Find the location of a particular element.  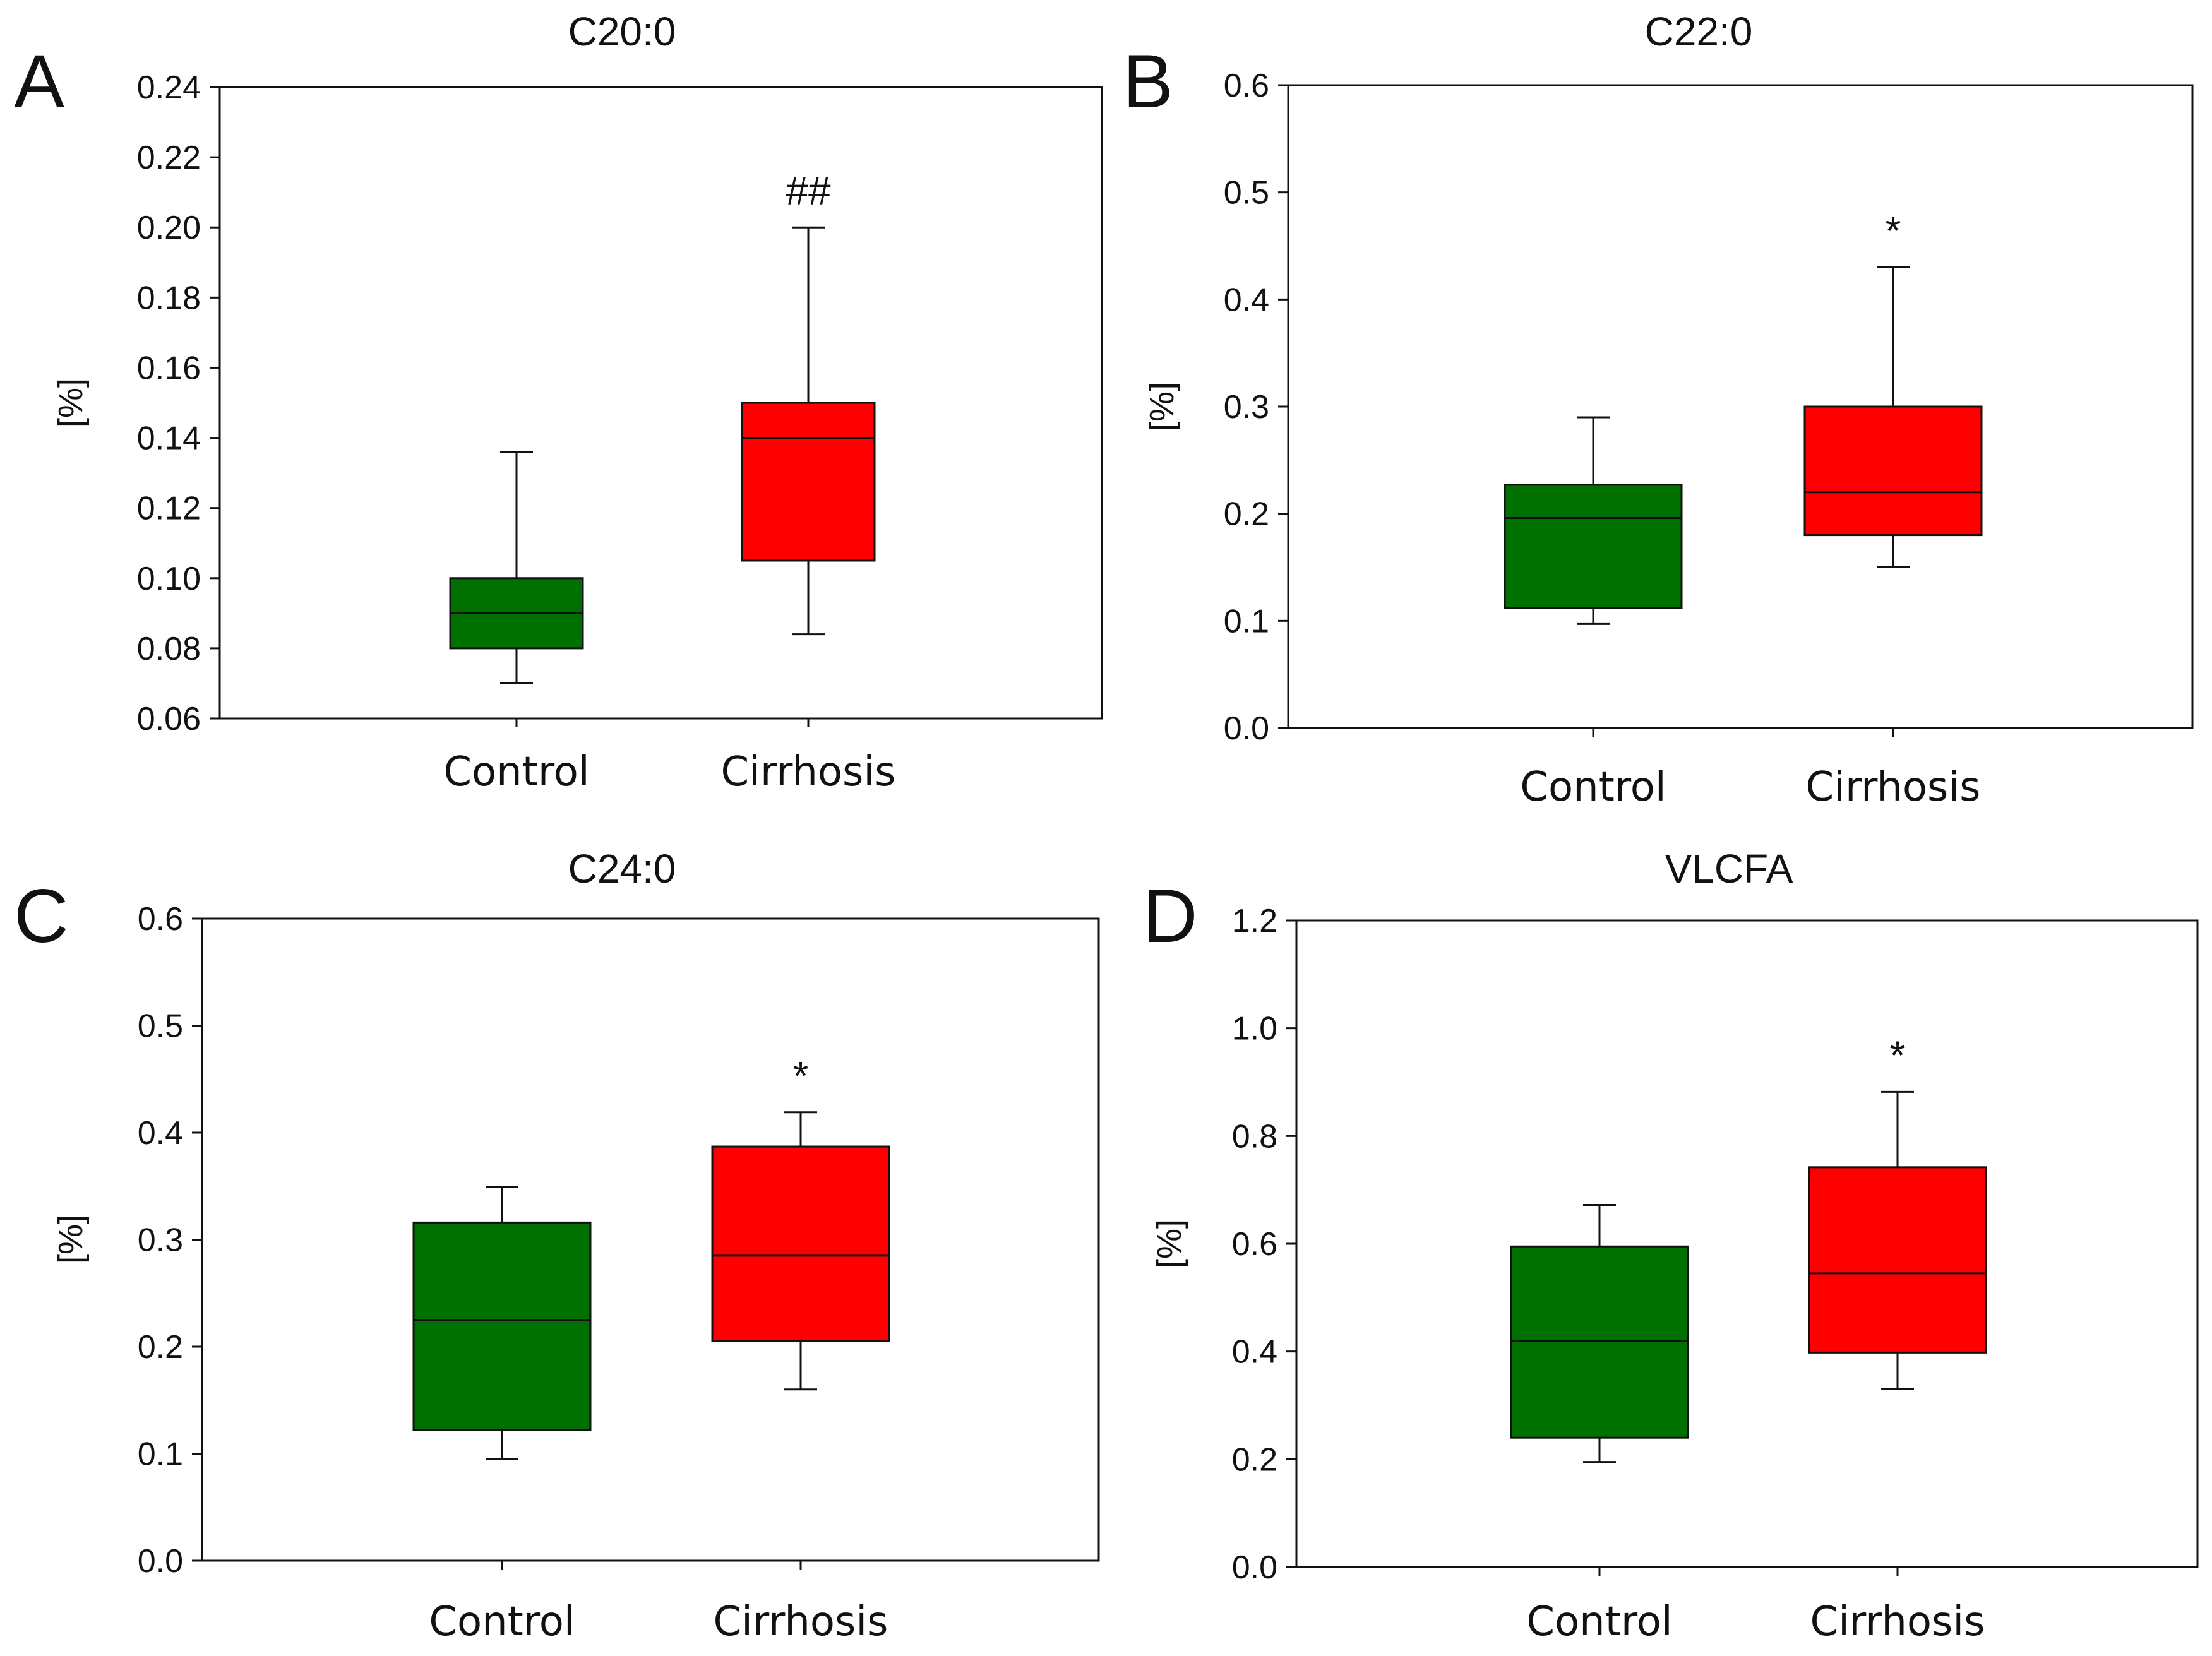

panel-a-category-label-cirrhosis: Cirrhosis is located at coordinates (807, 772).